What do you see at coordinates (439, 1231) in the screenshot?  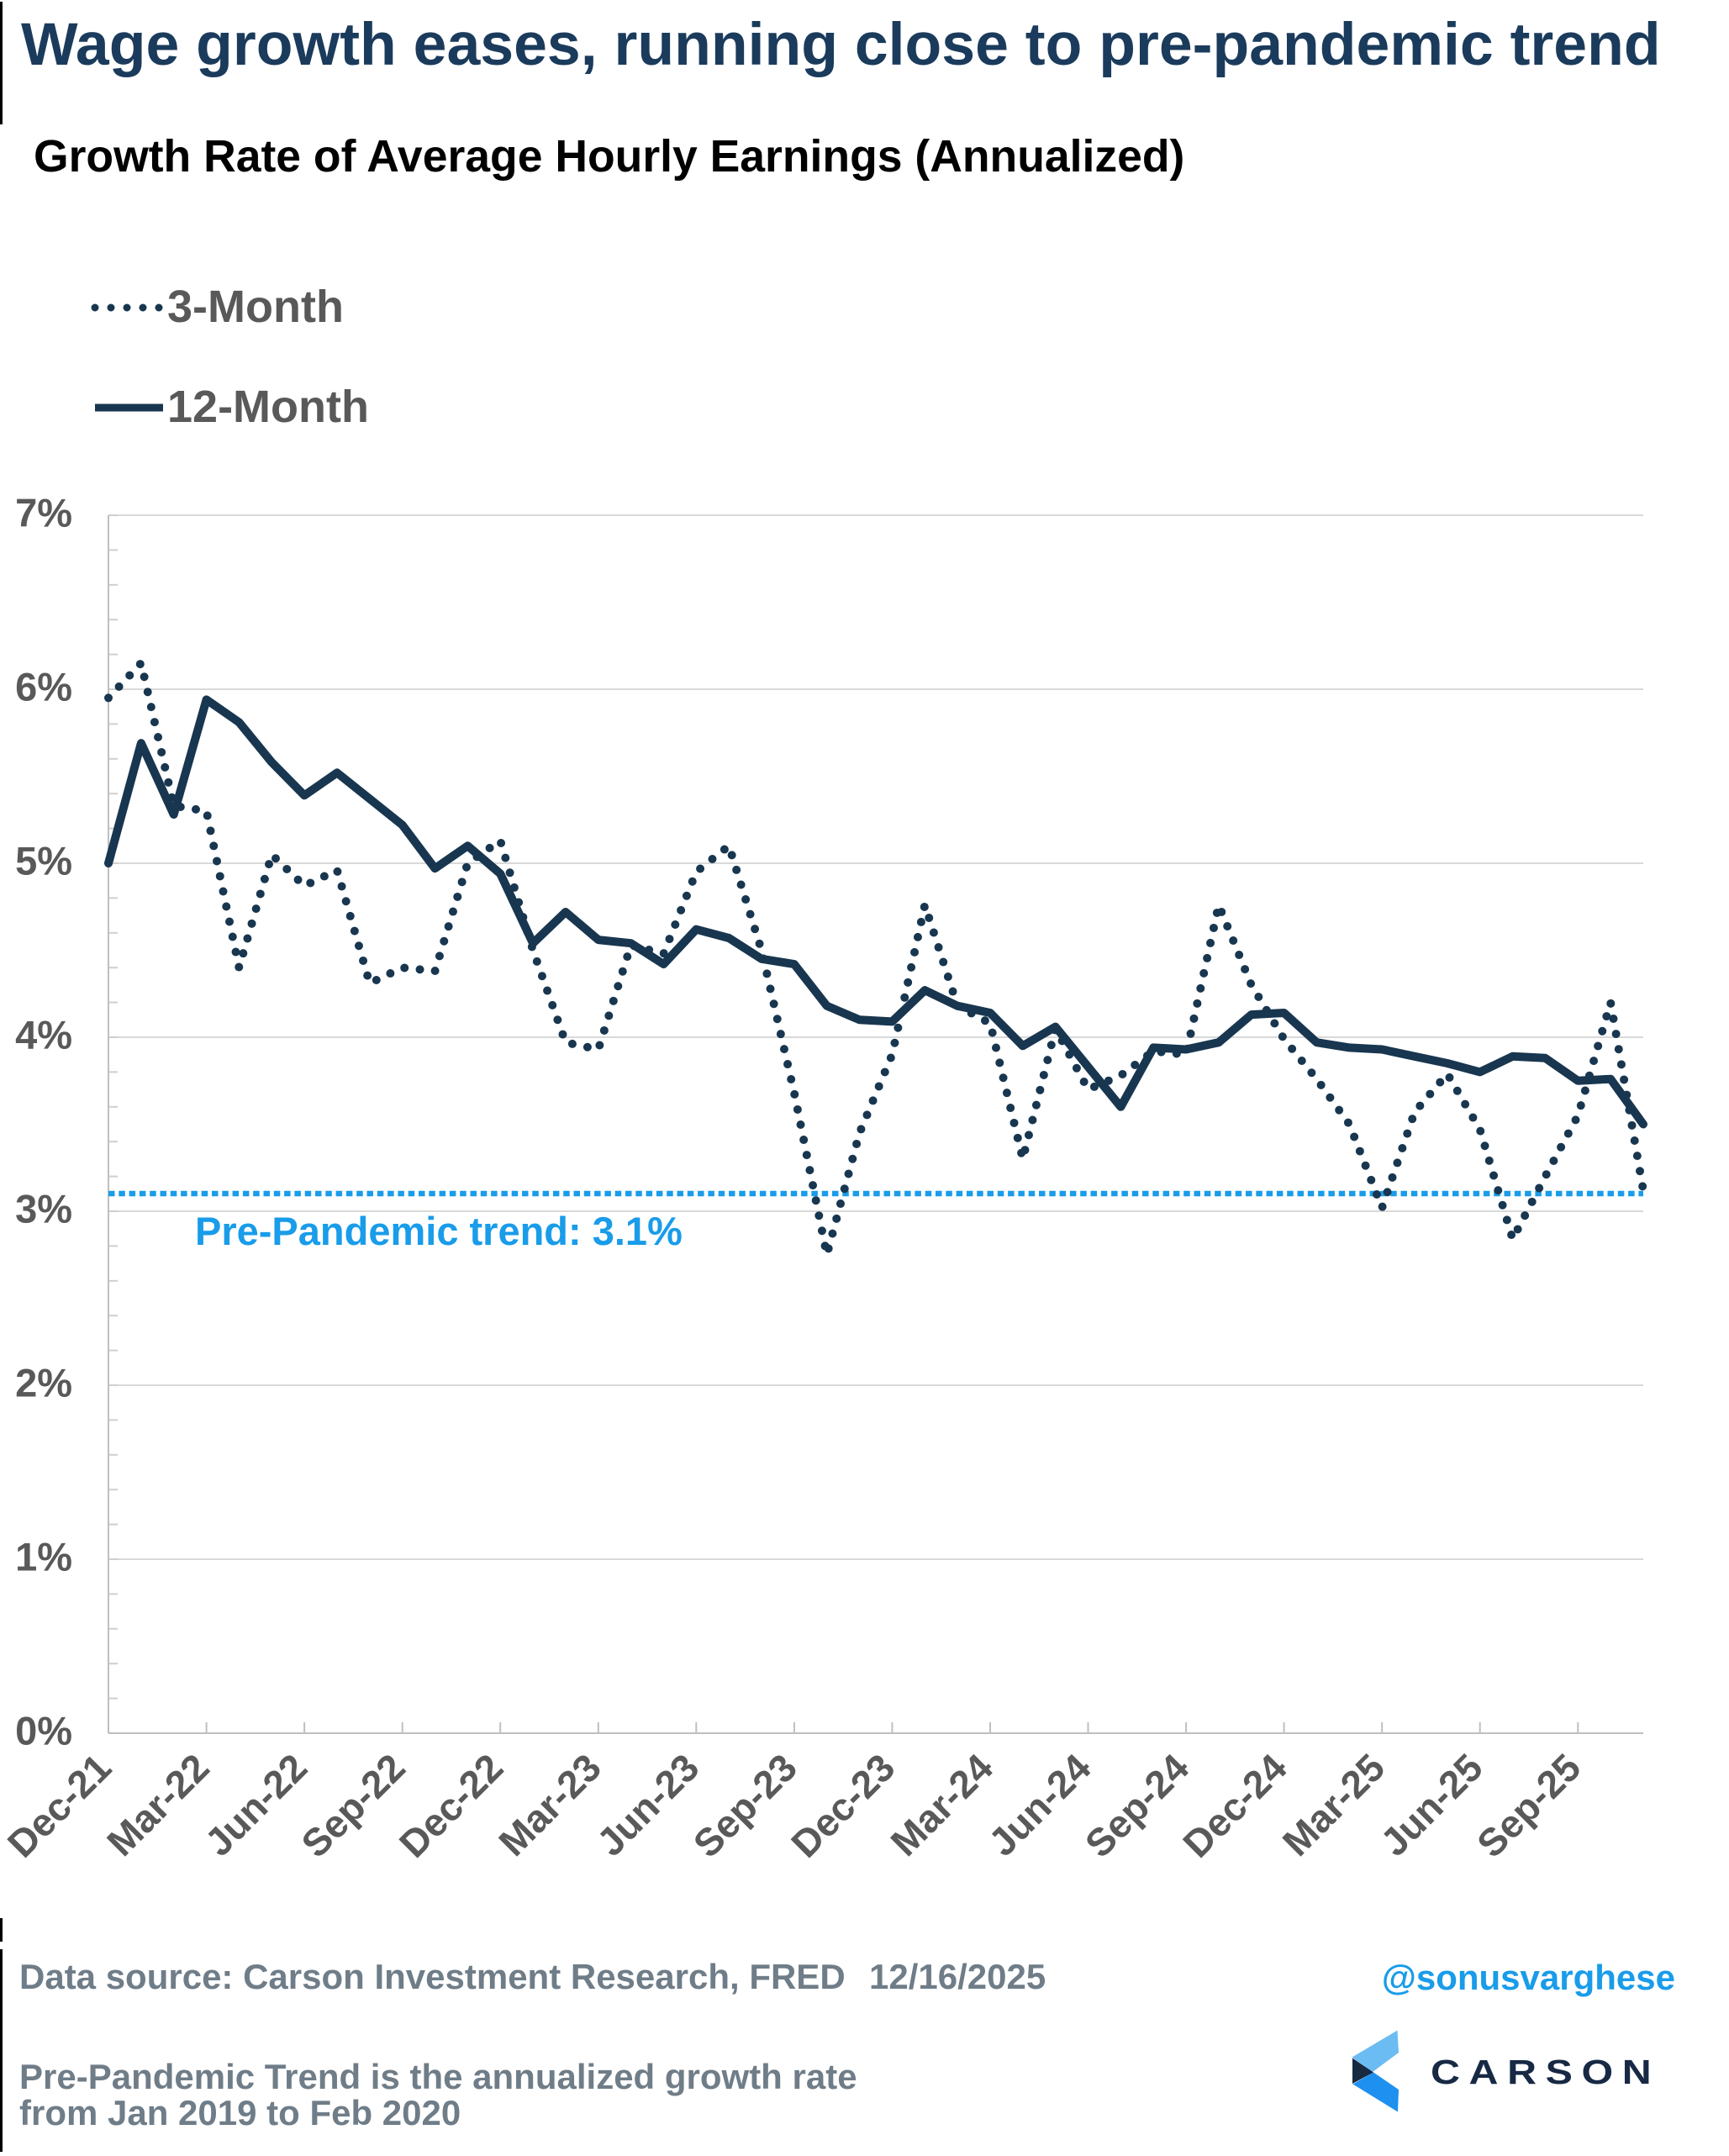 I see `svg-text: Pre-Pandemic trend: 3.1%` at bounding box center [439, 1231].